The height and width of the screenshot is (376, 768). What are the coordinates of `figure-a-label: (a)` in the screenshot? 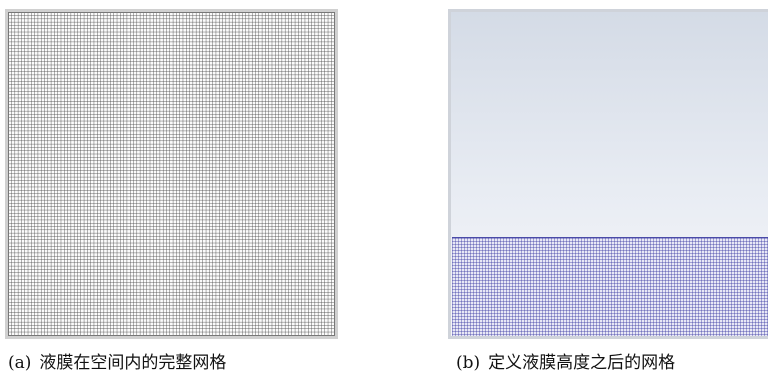 It's located at (20, 363).